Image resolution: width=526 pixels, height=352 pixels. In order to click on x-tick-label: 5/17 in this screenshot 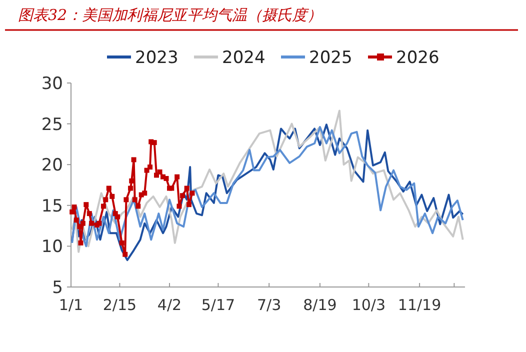, I will do `click(218, 305)`.